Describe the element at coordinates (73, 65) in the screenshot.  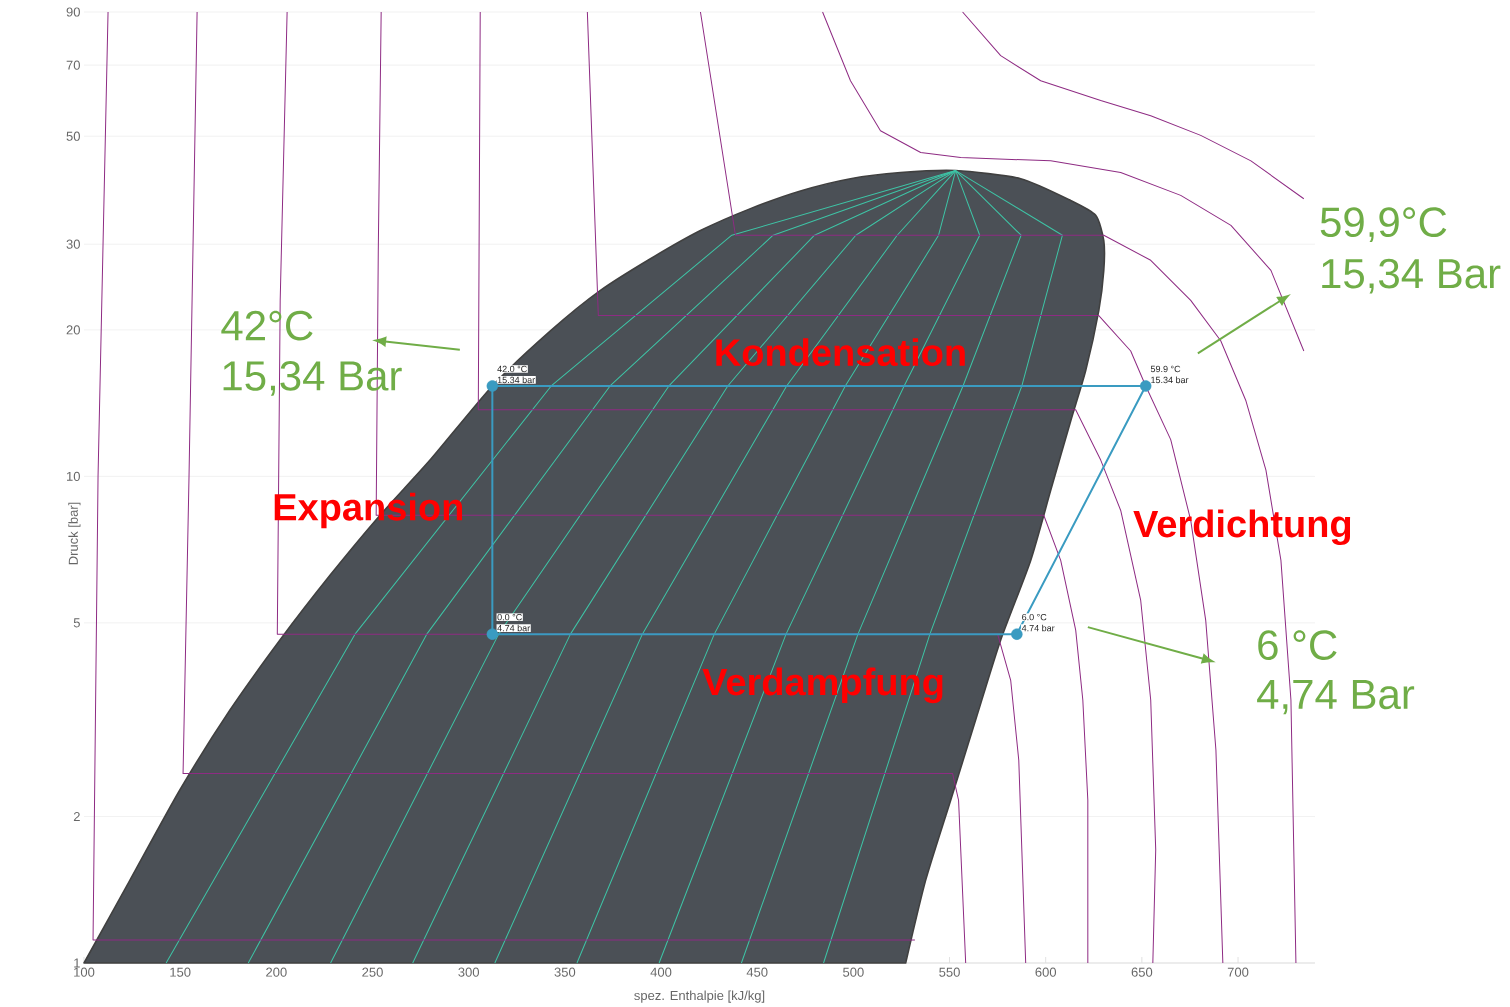
I see `y-tick-label: 70` at that location.